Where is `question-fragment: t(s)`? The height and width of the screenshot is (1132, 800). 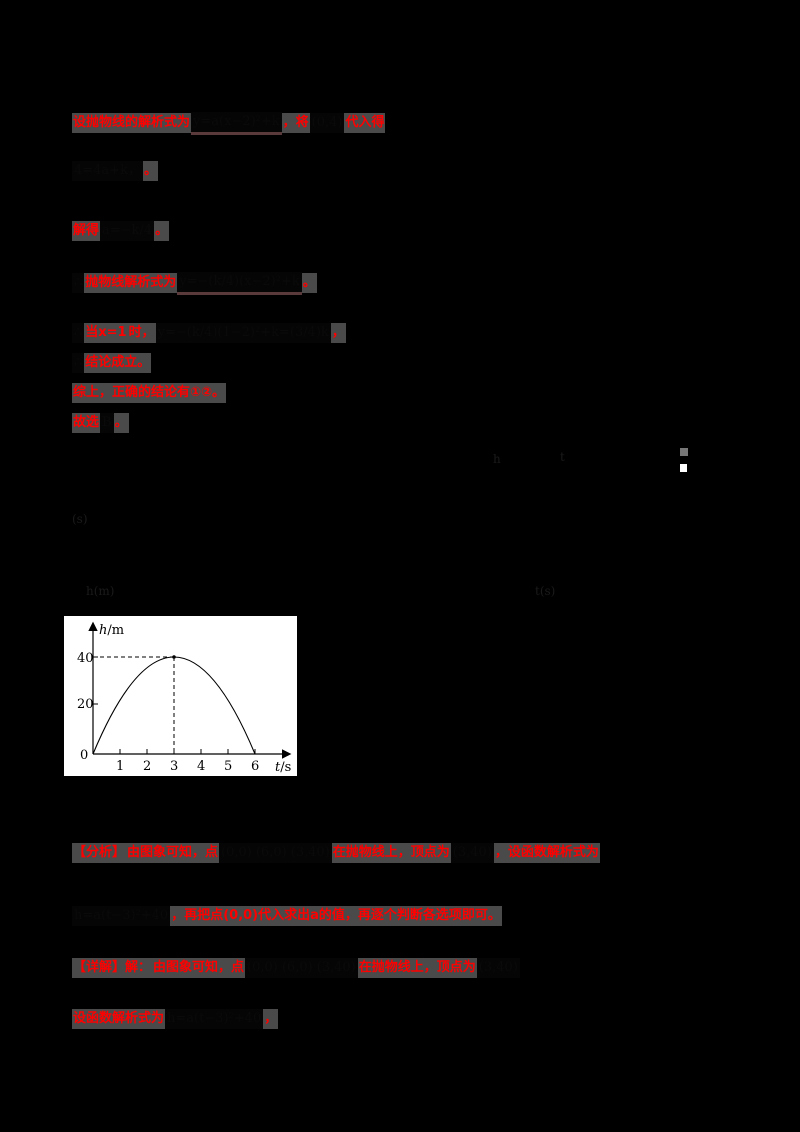 question-fragment: t(s) is located at coordinates (545, 591).